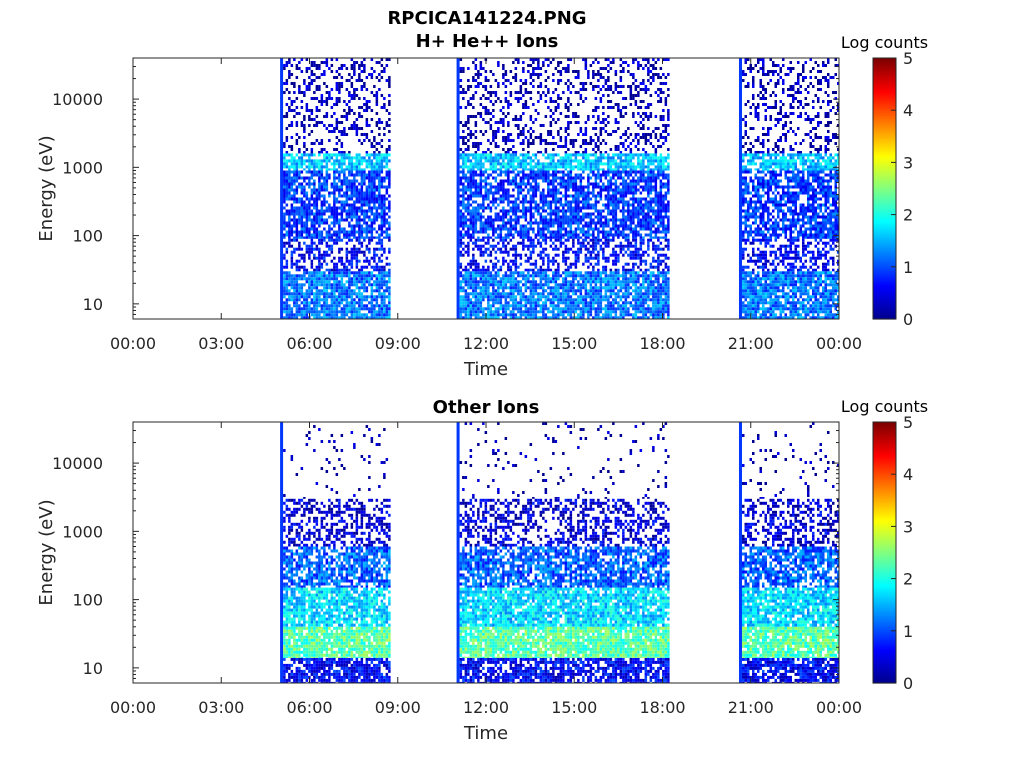 Image resolution: width=1024 pixels, height=768 pixels. I want to click on x-tick-label: 15:00, so click(574, 343).